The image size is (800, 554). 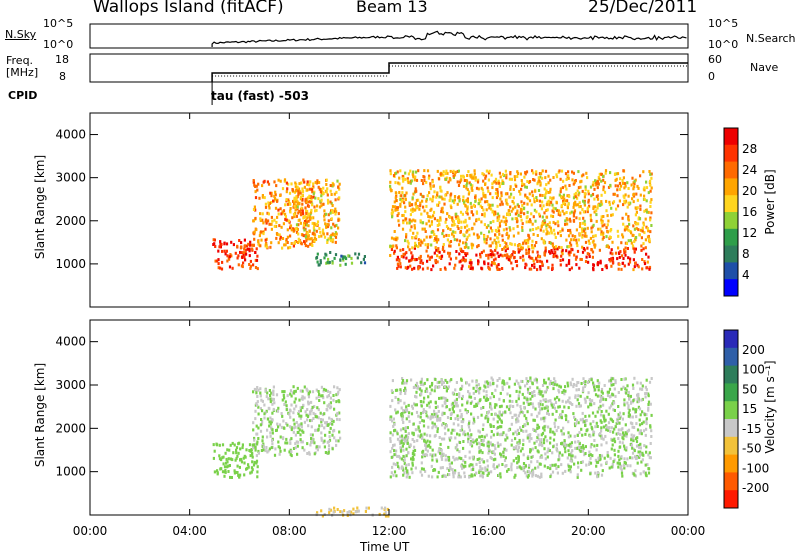 What do you see at coordinates (488, 531) in the screenshot?
I see `x-tick-label: 16:00` at bounding box center [488, 531].